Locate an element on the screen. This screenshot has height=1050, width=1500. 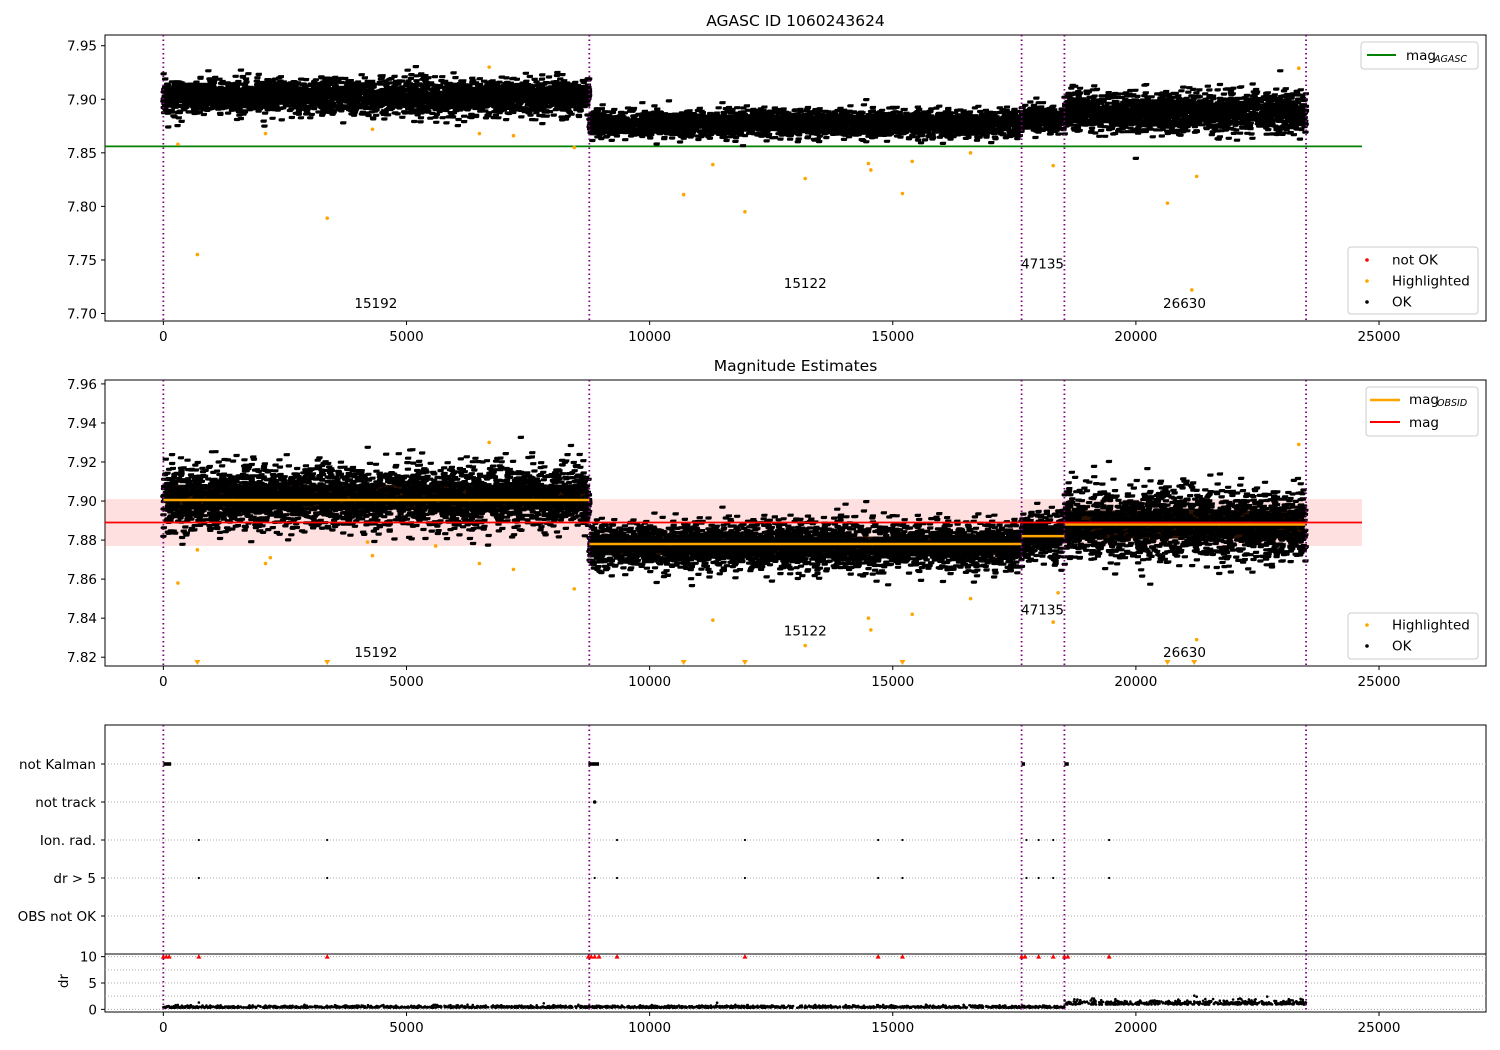
y-tick-label: 7.80 is located at coordinates (82, 207).